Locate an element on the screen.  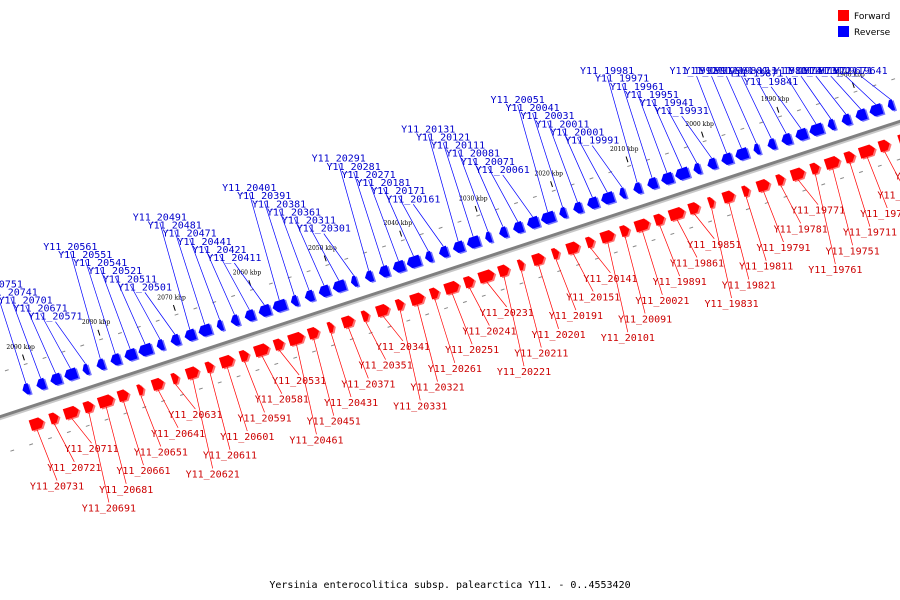
reverse-gene-label: Y11_19841 is located at coordinates (771, 82).